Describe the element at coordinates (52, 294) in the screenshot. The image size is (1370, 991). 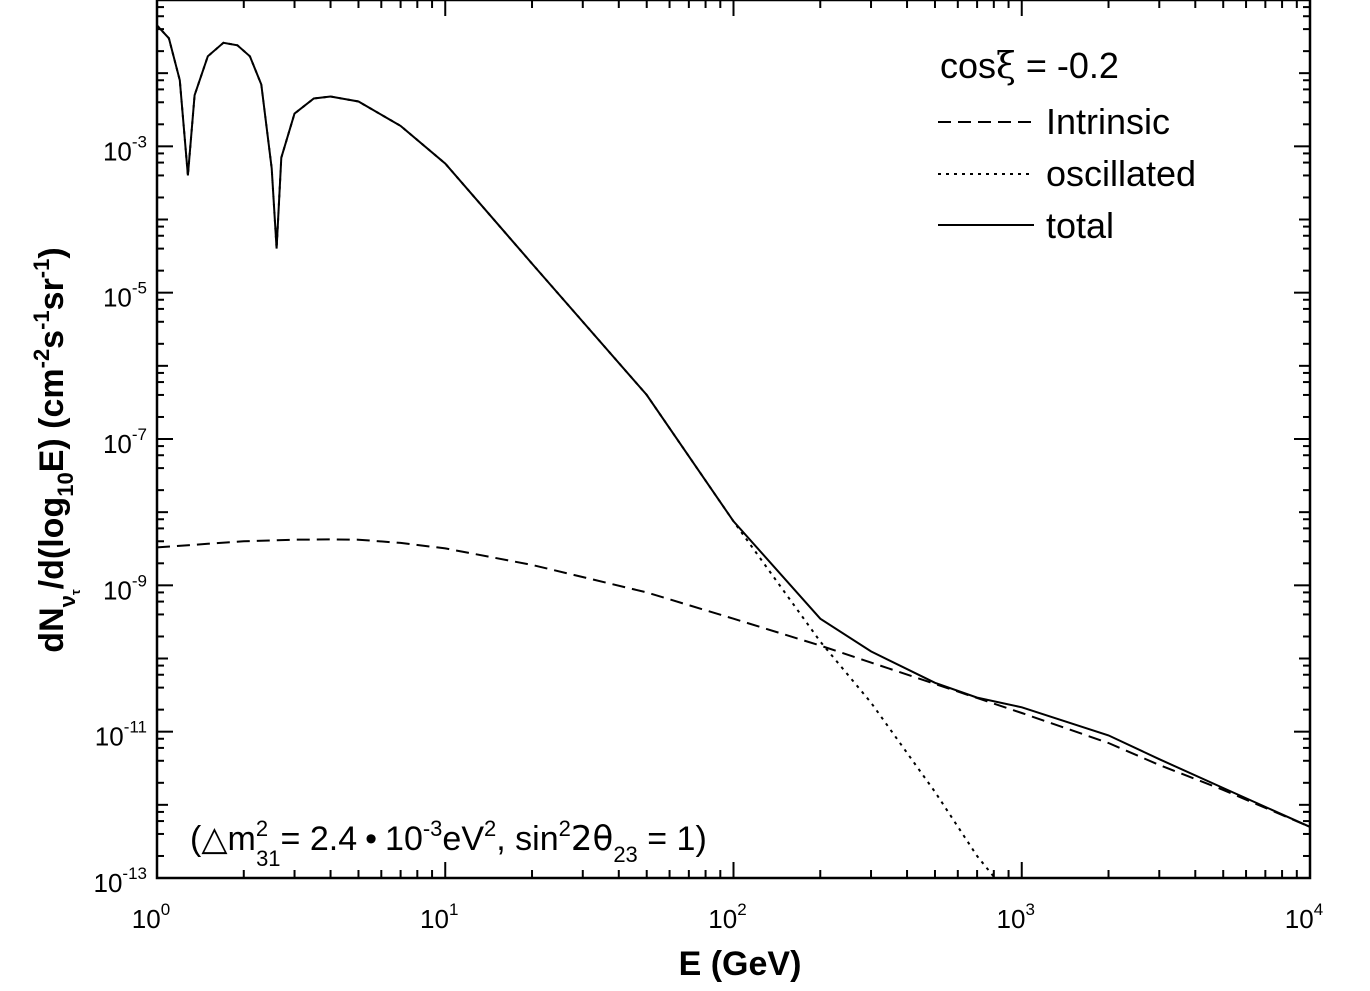
I see `y-axis-title-sr: sr` at that location.